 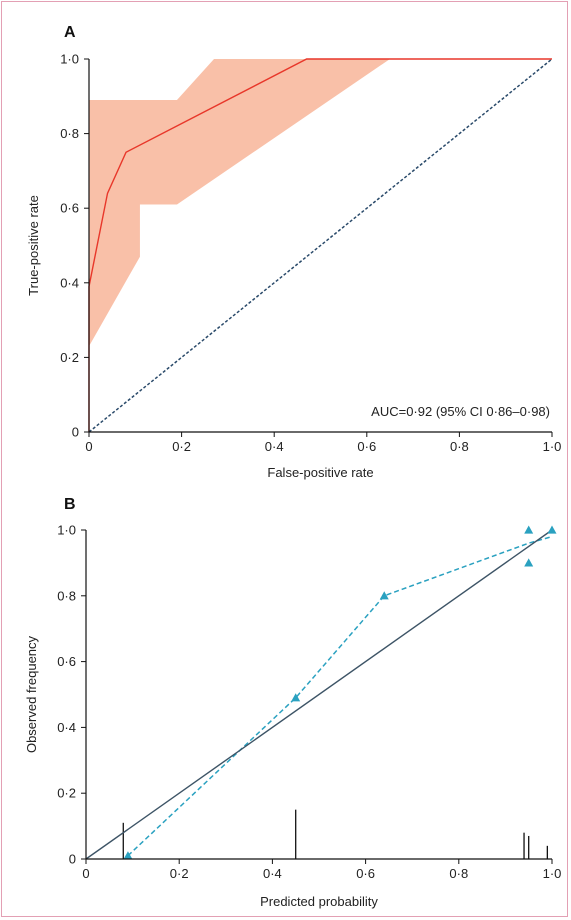 What do you see at coordinates (31, 694) in the screenshot?
I see `y-axis-title: Observed frequency` at bounding box center [31, 694].